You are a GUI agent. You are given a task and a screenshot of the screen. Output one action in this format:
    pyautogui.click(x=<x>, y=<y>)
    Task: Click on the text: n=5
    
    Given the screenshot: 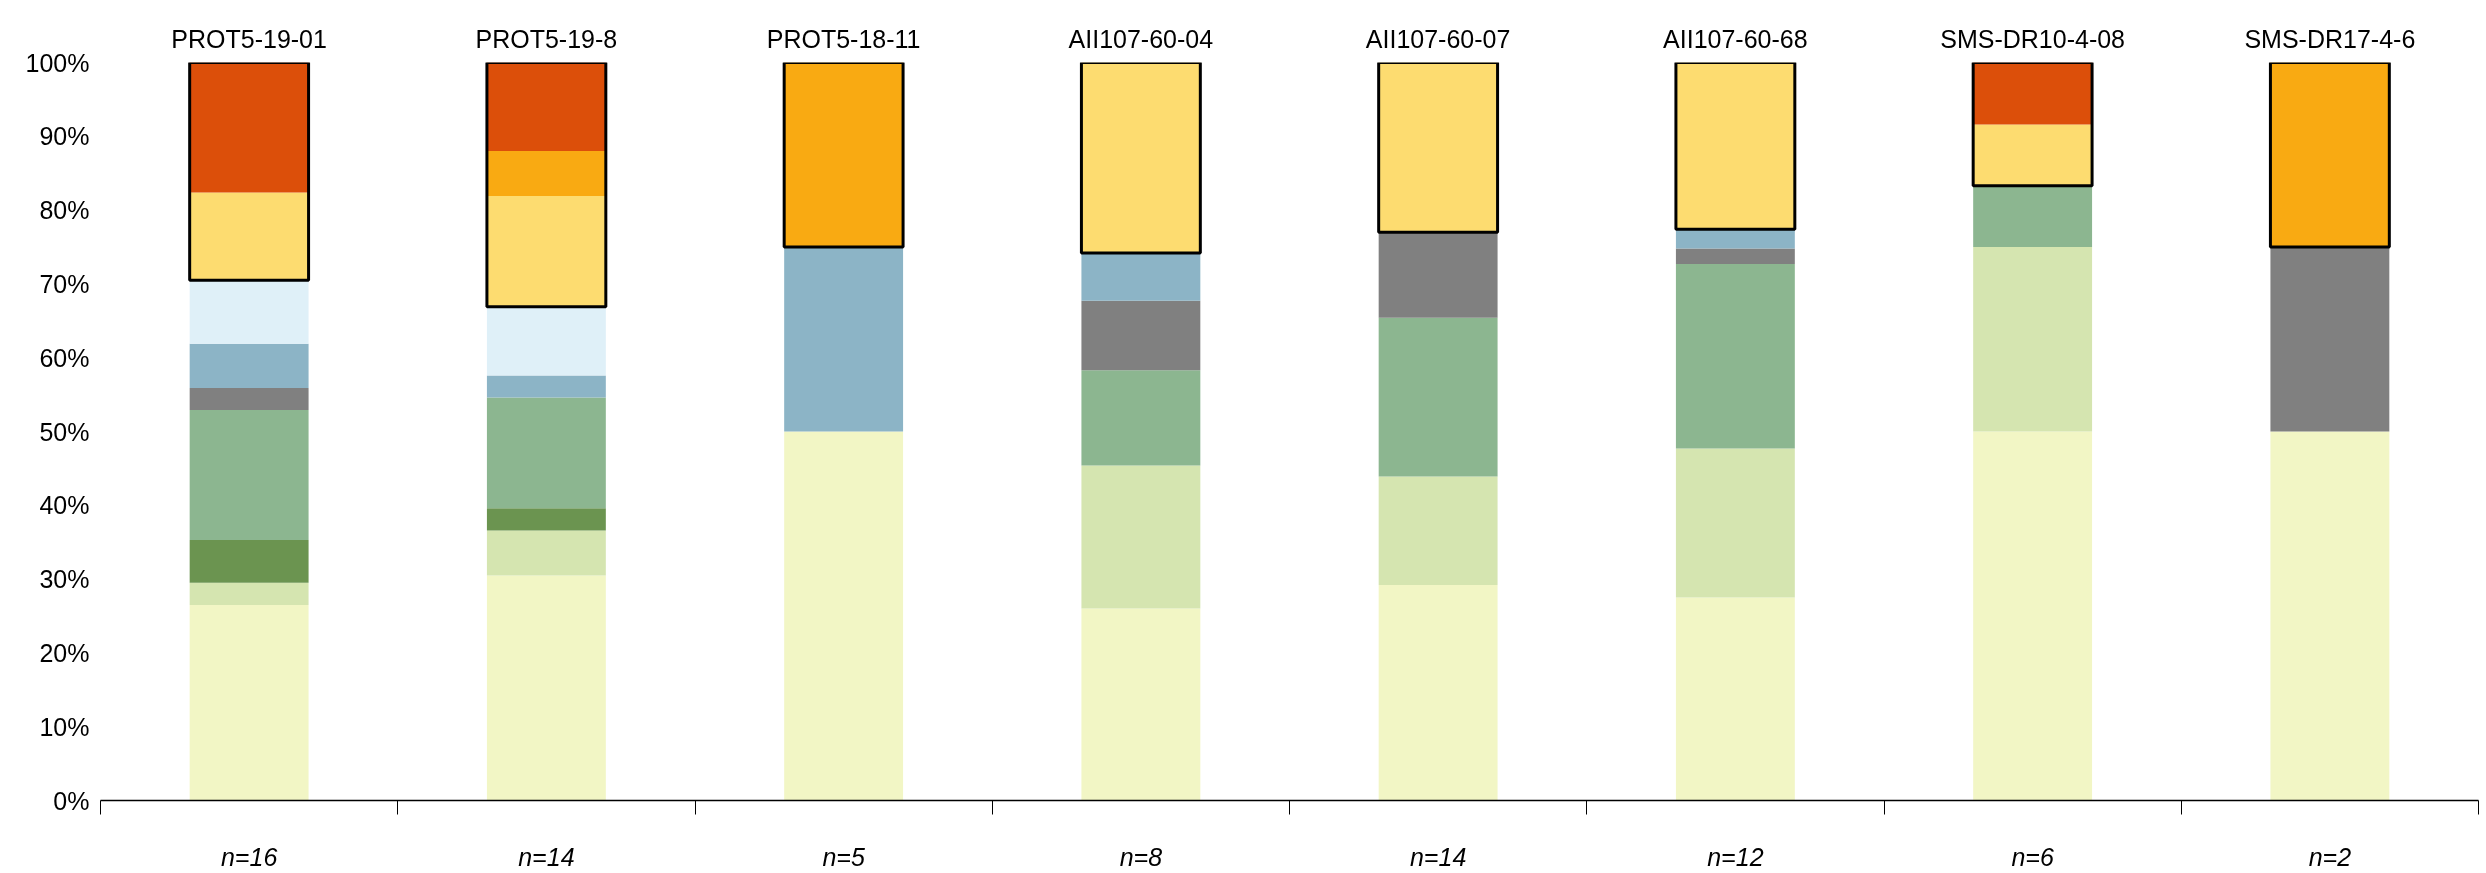 What is the action you would take?
    pyautogui.click(x=843, y=856)
    